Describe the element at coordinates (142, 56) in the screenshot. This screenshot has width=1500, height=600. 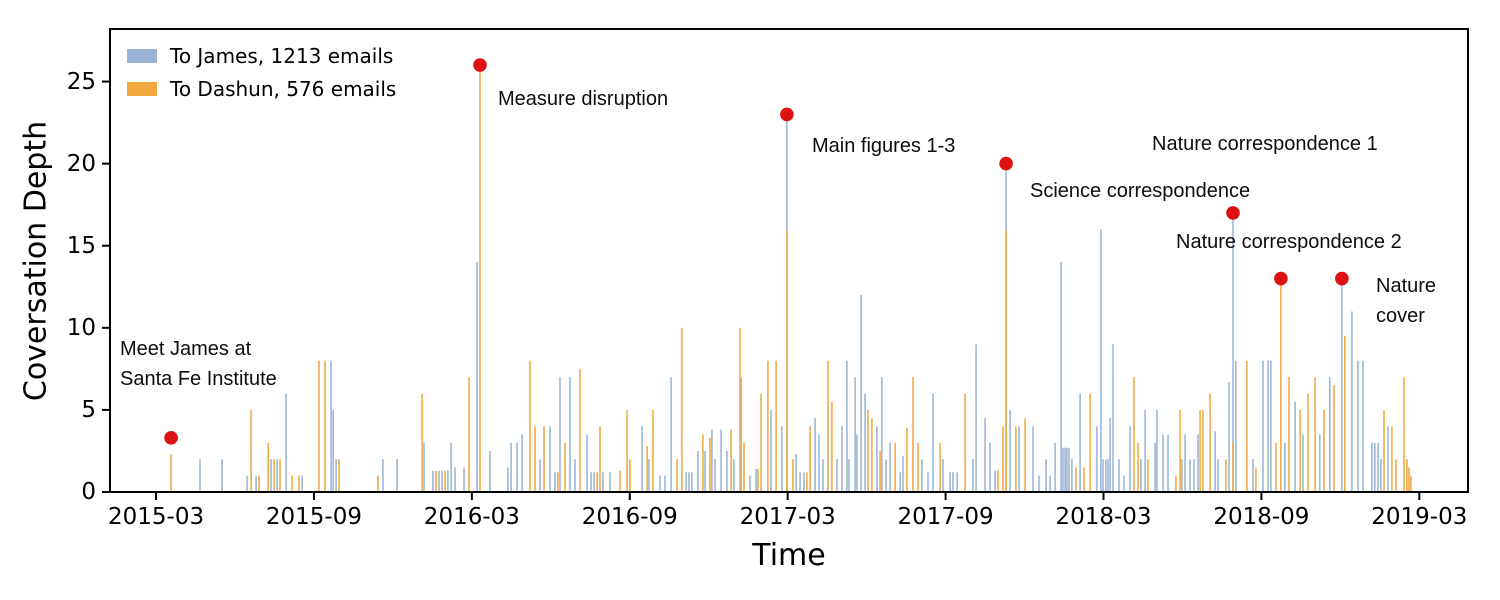
I see `legend-swatch-icon` at that location.